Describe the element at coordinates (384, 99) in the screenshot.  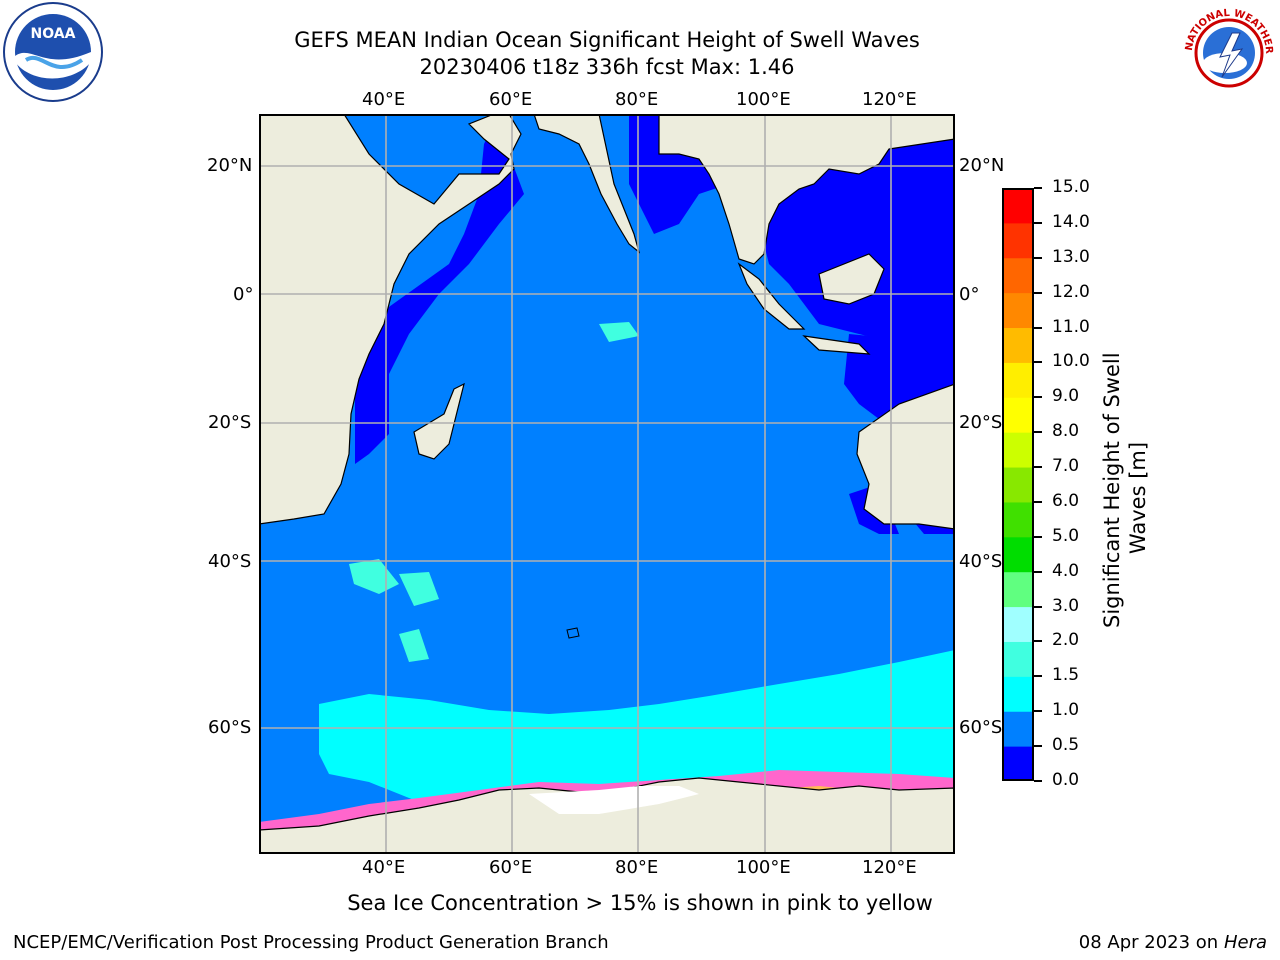
I see `lon-label-top-40e: 40°E` at that location.